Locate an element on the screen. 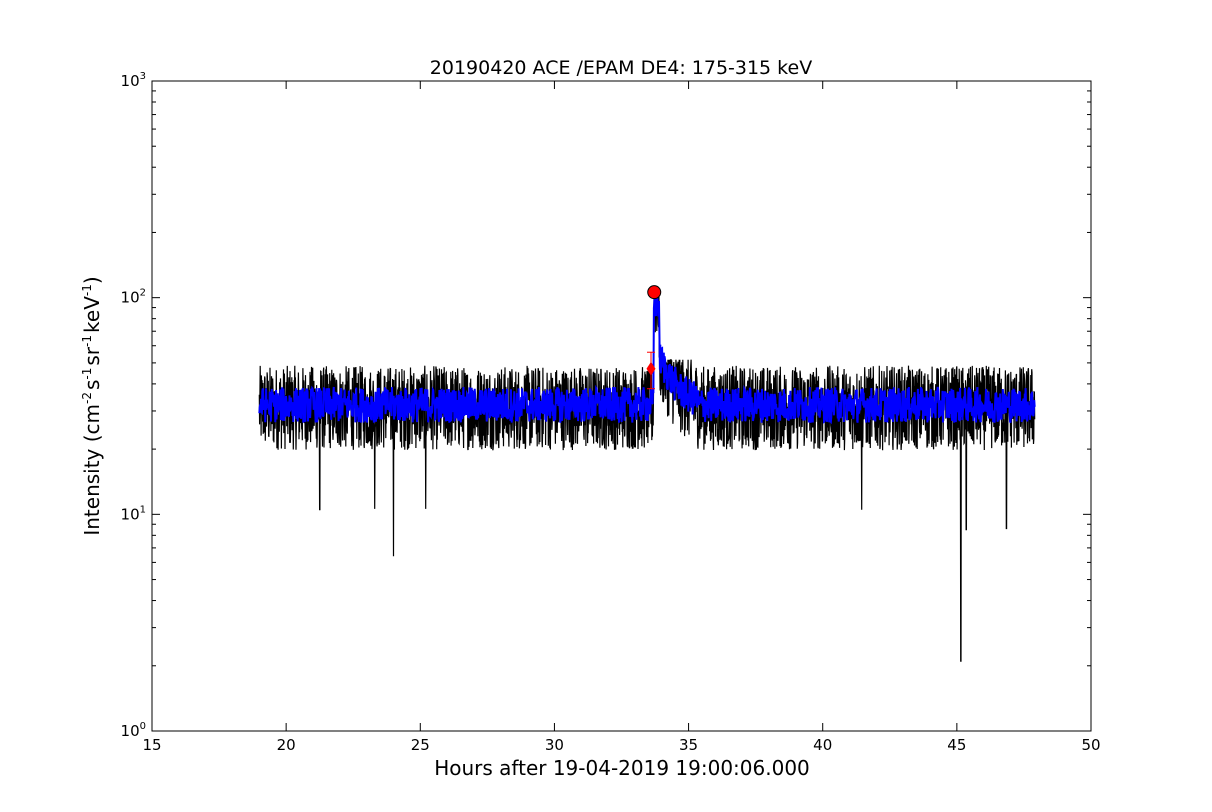 The height and width of the screenshot is (812, 1212). chart-title: 20190420 ACE /EPAM DE4: 175-315 keV is located at coordinates (621, 68).